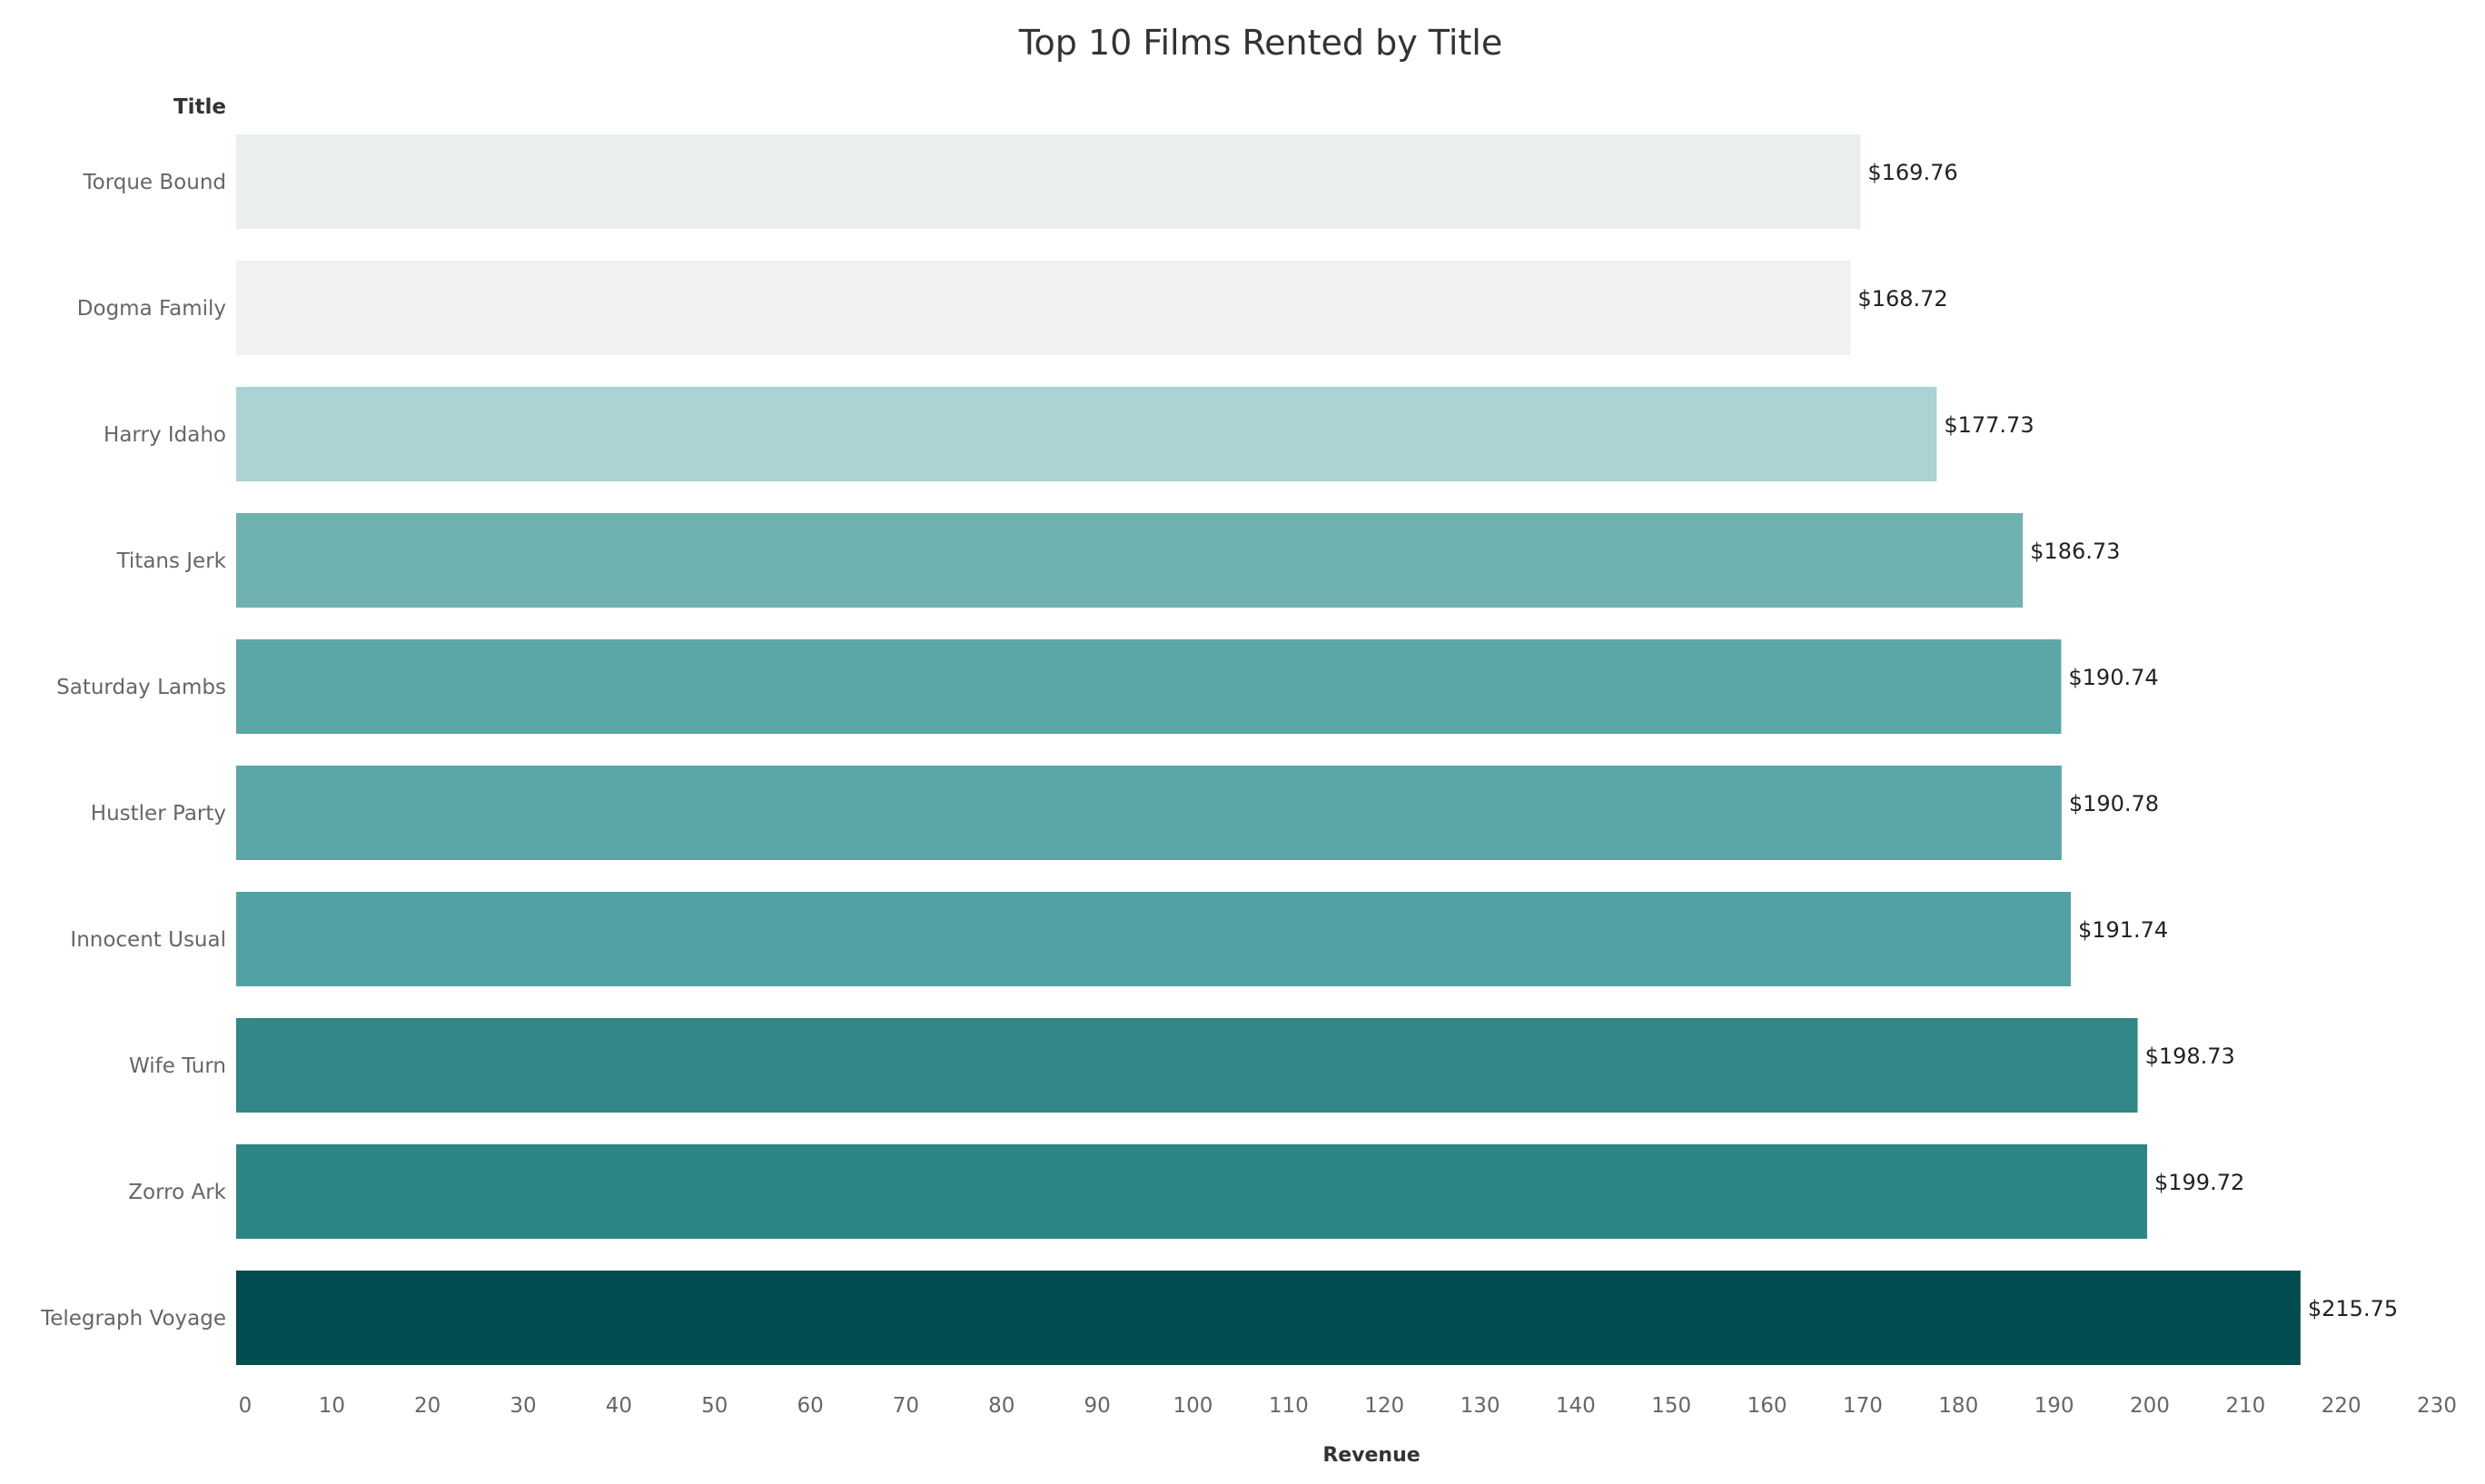  What do you see at coordinates (523, 1406) in the screenshot?
I see `tick-label: 30` at bounding box center [523, 1406].